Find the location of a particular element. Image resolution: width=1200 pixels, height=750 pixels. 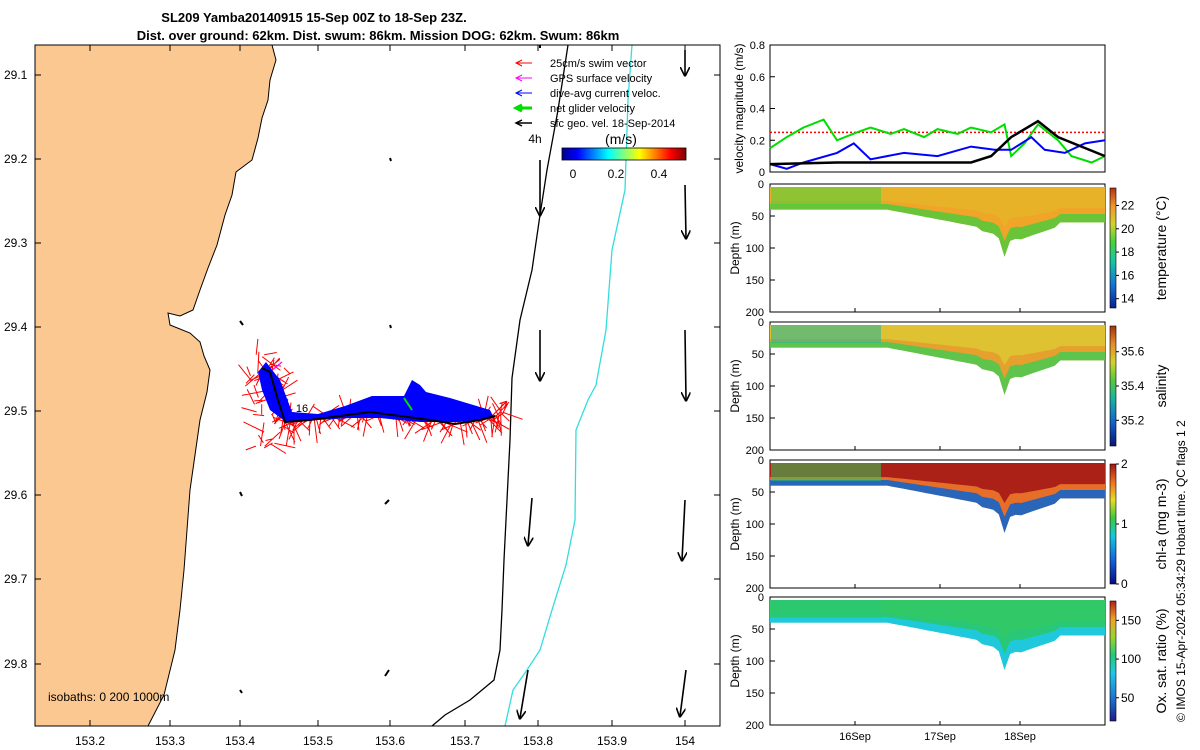

colorbar-label: salinity is located at coordinates (1161, 386).